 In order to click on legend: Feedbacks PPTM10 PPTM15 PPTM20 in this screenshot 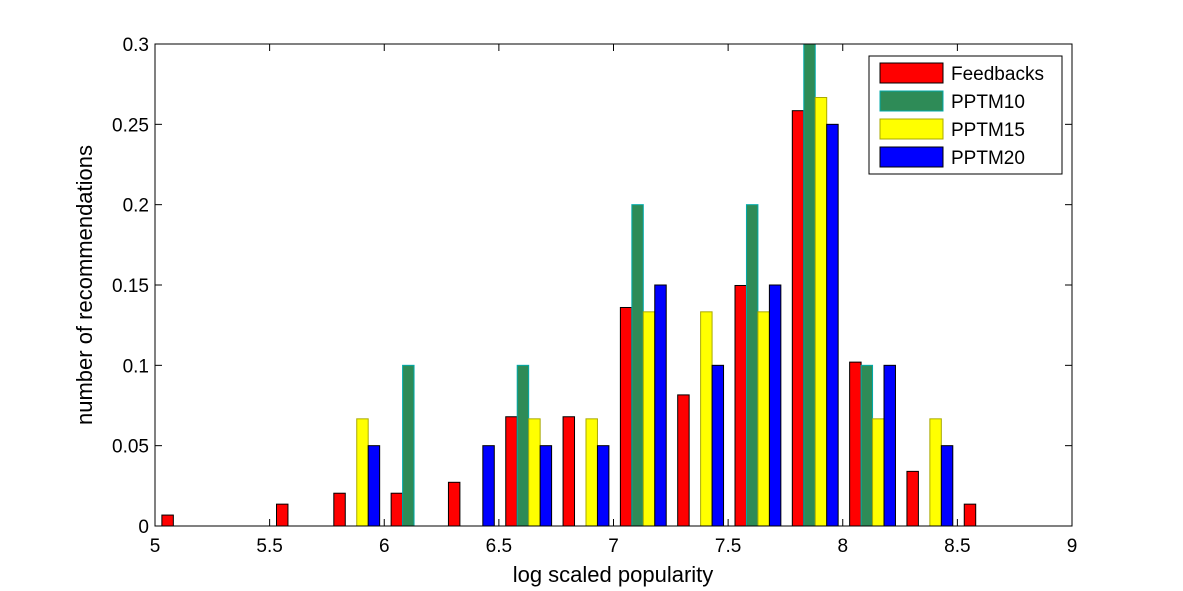, I will do `click(965, 115)`.